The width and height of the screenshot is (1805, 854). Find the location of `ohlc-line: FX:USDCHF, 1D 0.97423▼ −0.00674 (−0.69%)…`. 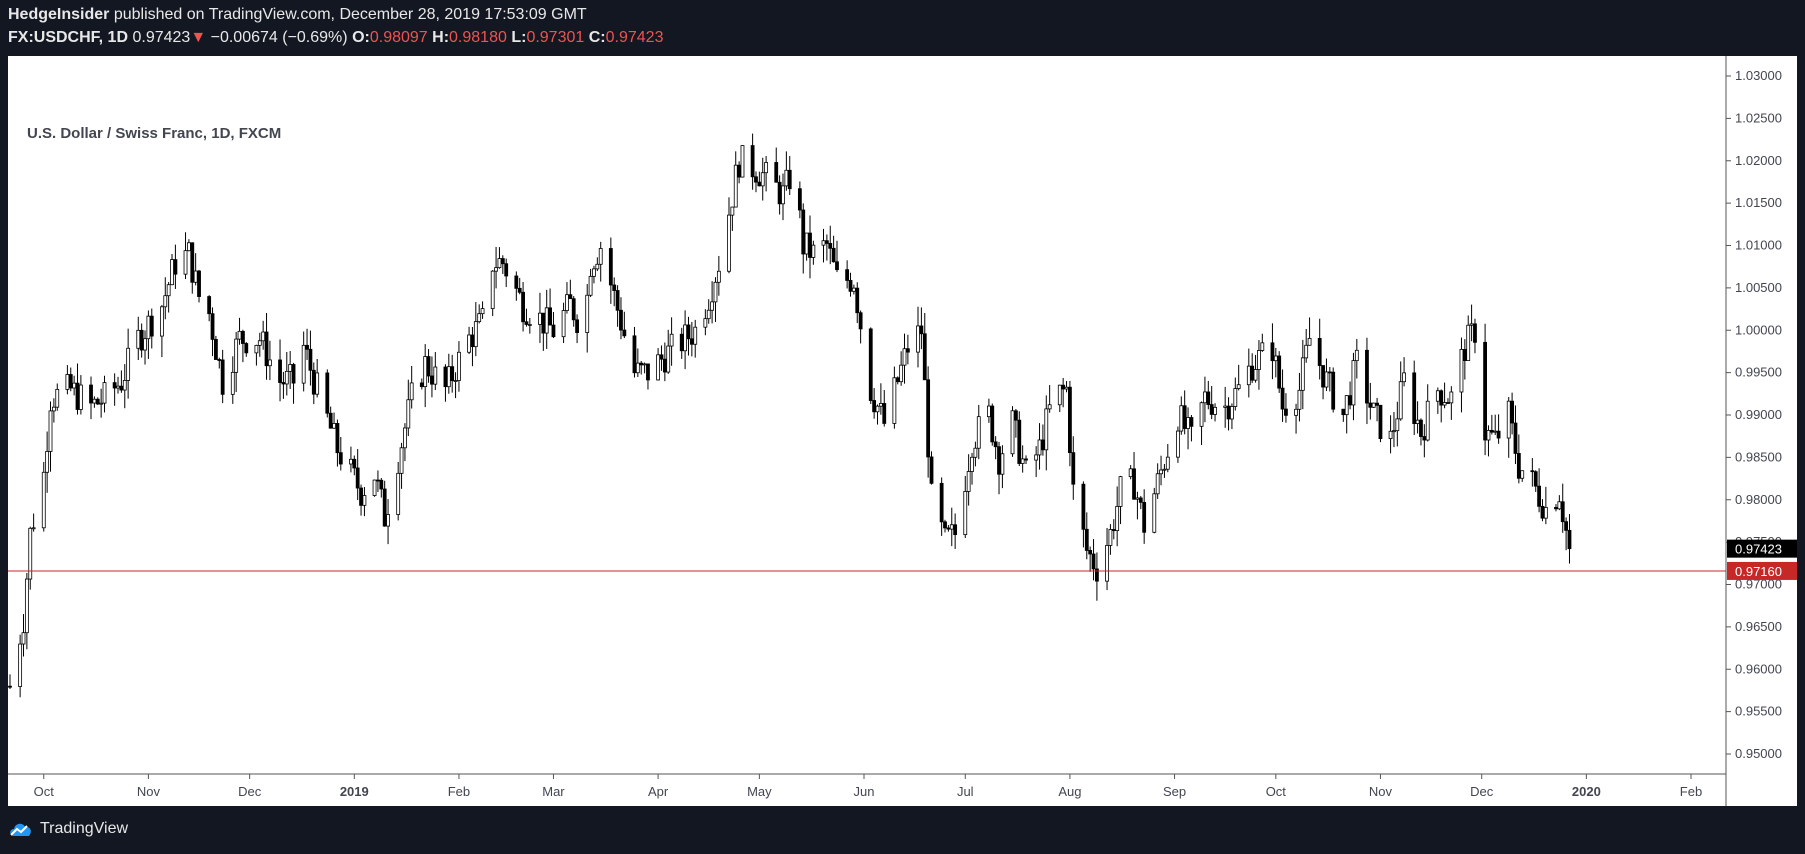

ohlc-line: FX:USDCHF, 1D 0.97423▼ −0.00674 (−0.69%)… is located at coordinates (335, 38).